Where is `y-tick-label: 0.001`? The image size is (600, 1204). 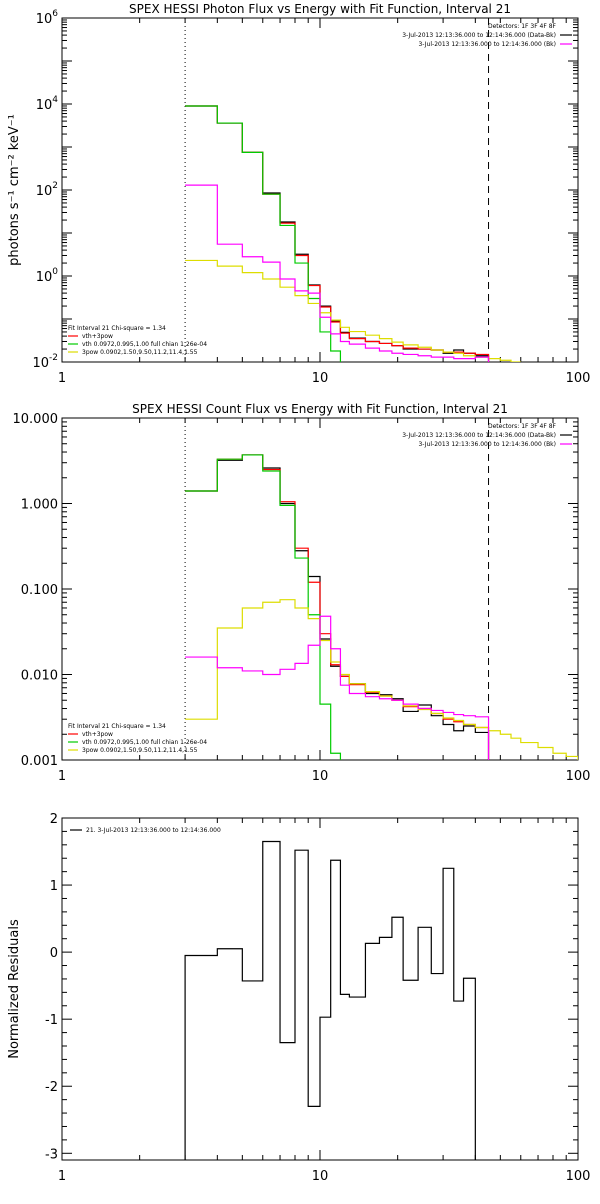
y-tick-label: 0.001 is located at coordinates (39, 761).